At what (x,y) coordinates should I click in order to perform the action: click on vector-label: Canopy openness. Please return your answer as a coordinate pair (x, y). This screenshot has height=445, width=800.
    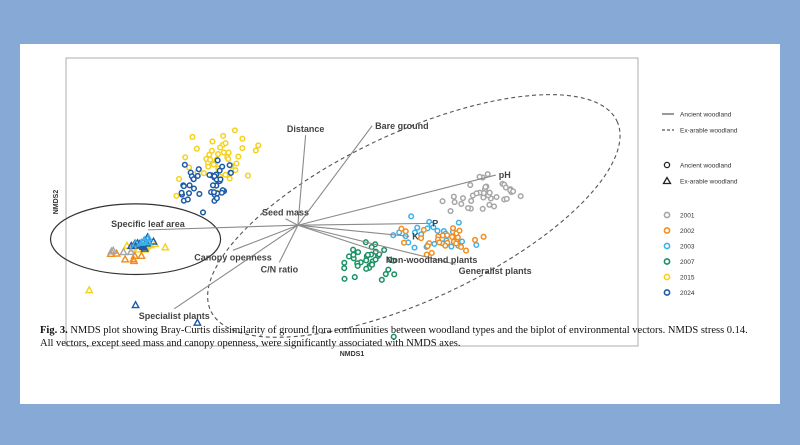
    Looking at the image, I should click on (233, 257).